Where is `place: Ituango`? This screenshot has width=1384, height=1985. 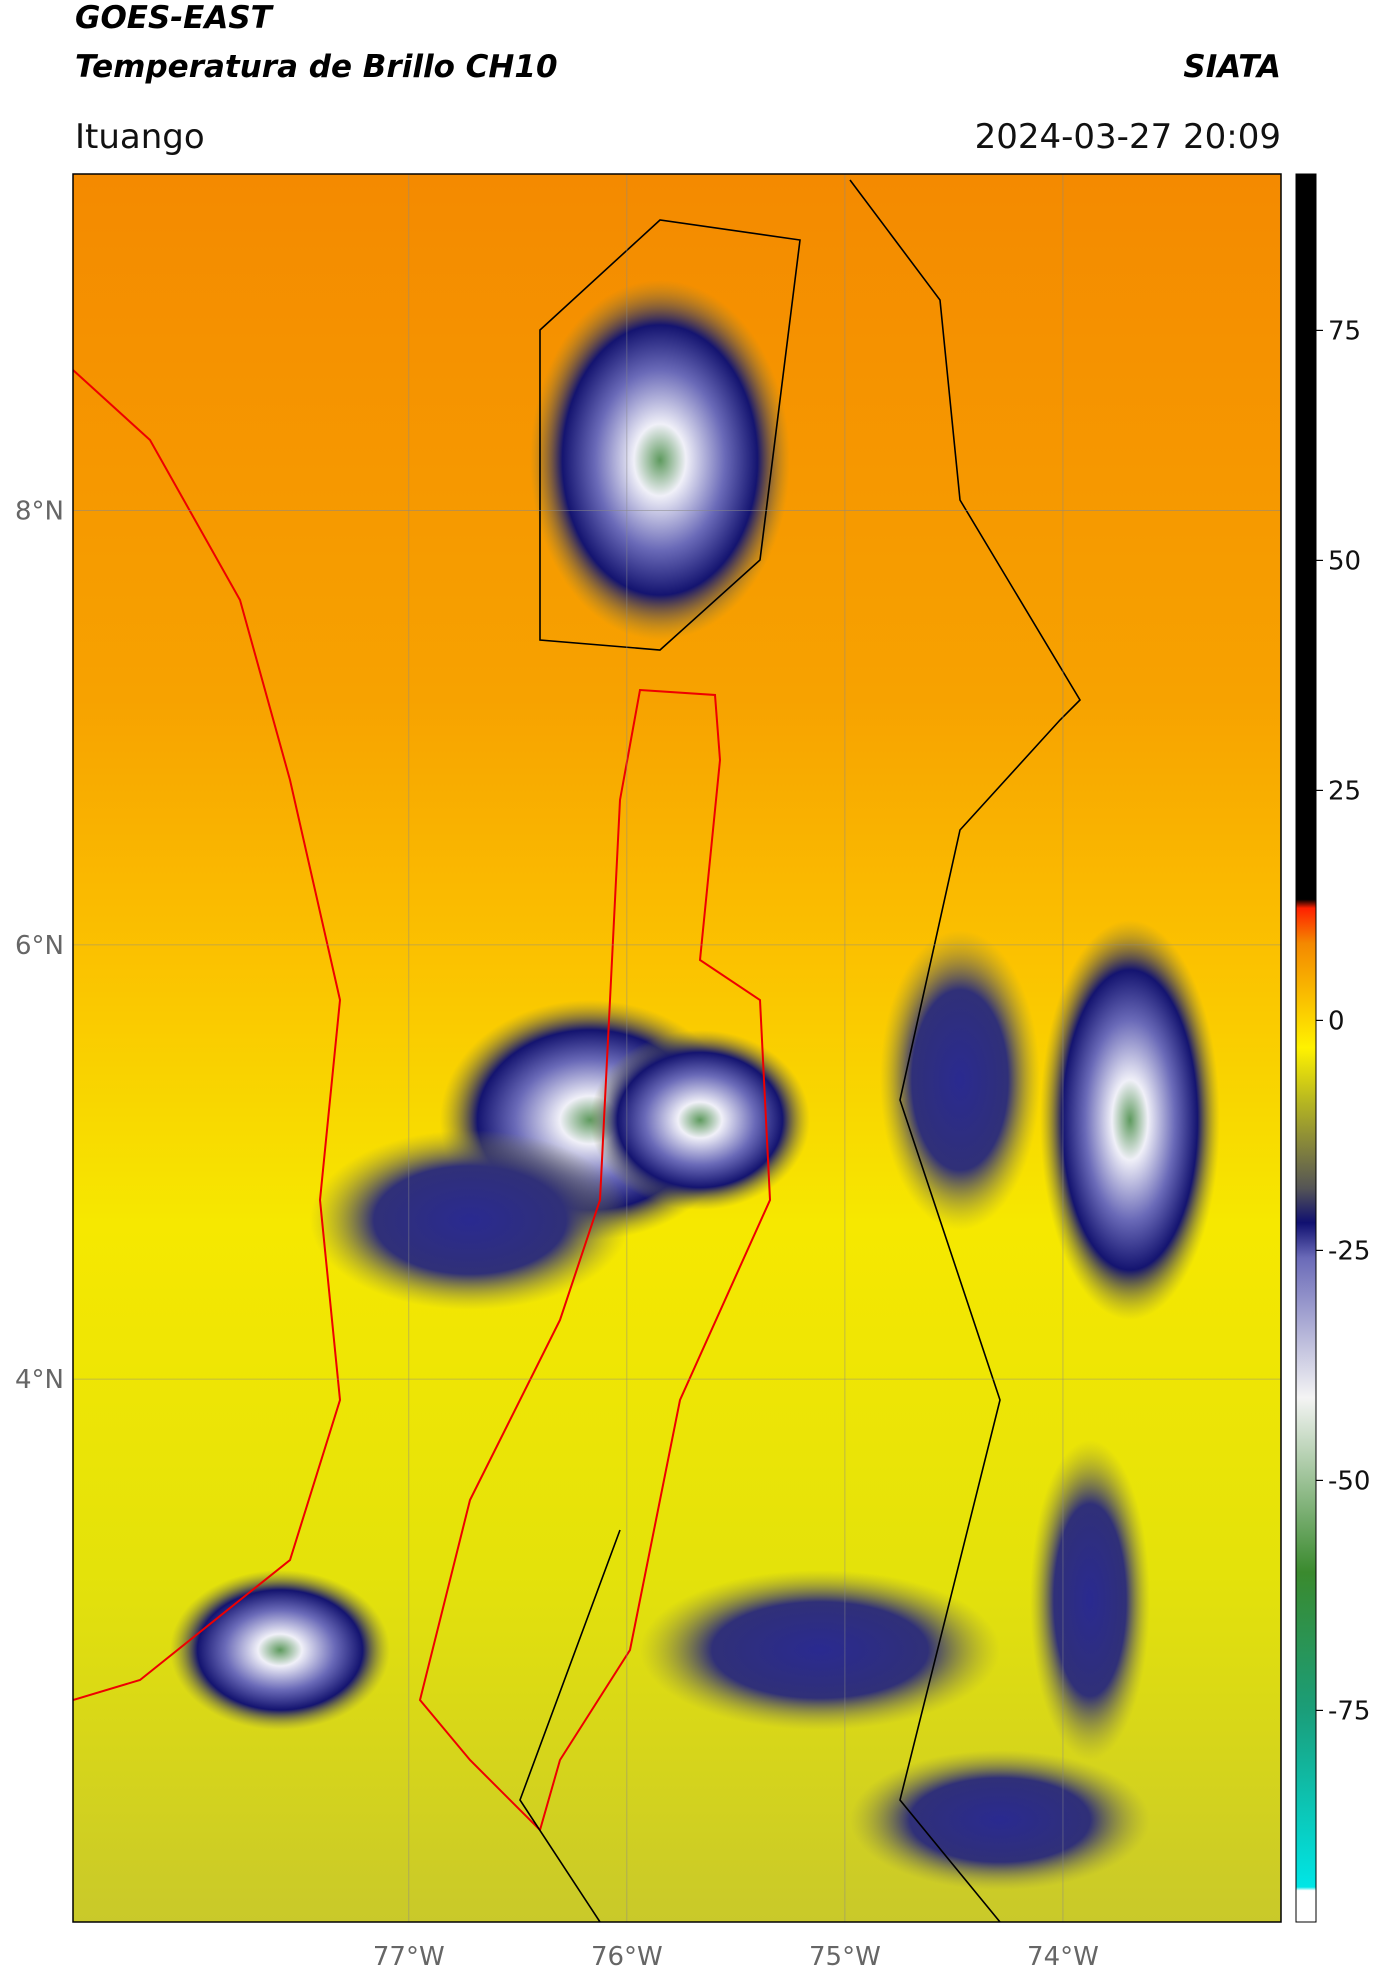
place: Ituango is located at coordinates (140, 137).